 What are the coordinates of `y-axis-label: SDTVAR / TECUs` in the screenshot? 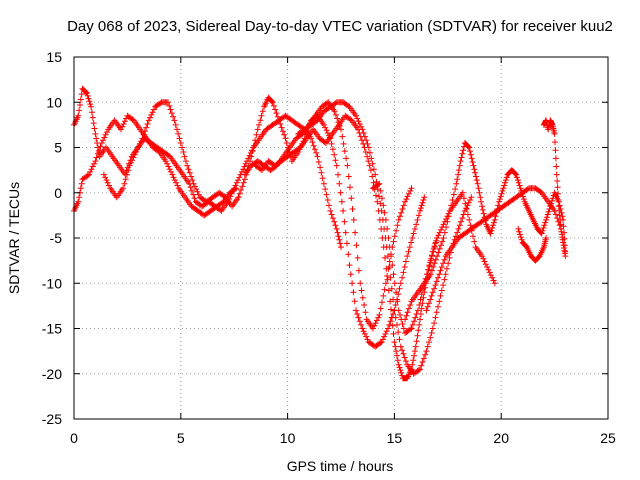 It's located at (14, 238).